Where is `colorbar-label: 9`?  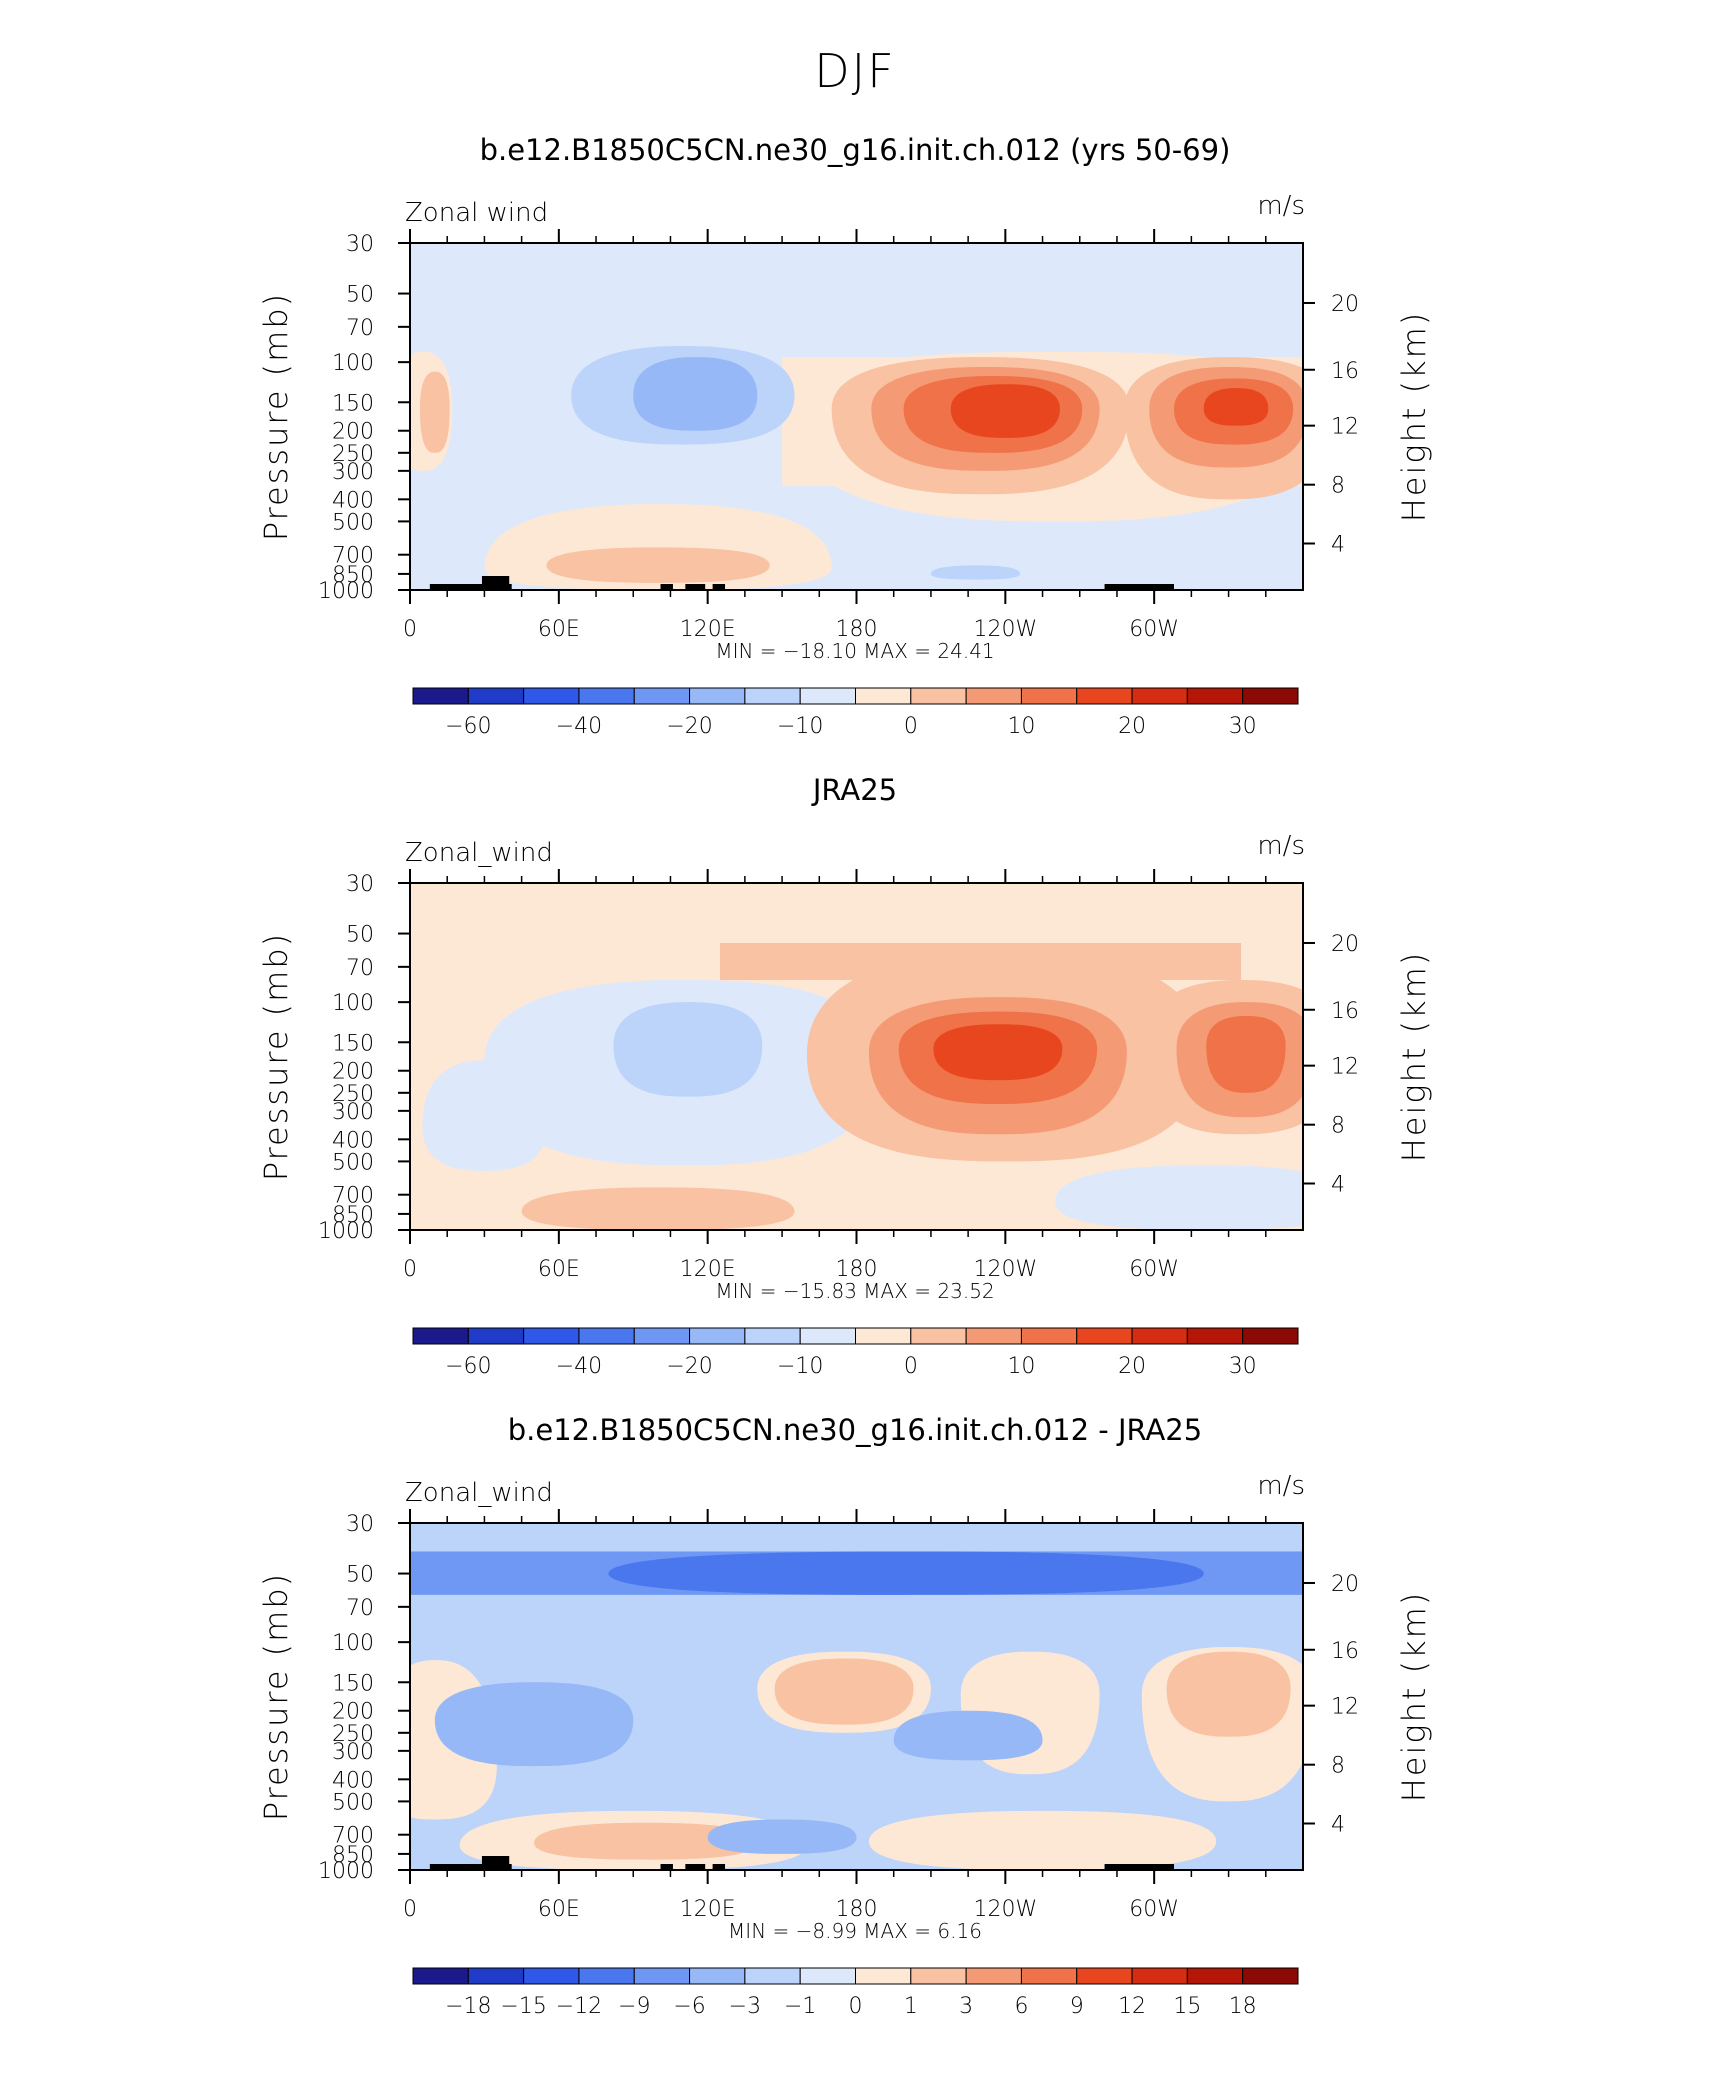
colorbar-label: 9 is located at coordinates (1077, 2006).